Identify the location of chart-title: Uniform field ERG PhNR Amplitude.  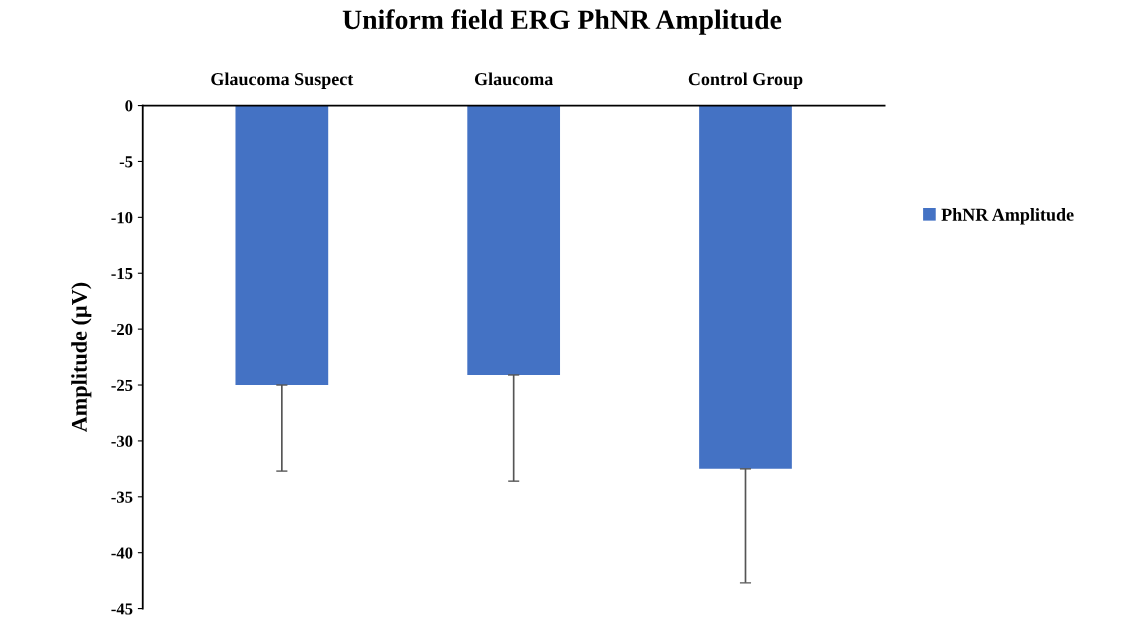
(562, 22).